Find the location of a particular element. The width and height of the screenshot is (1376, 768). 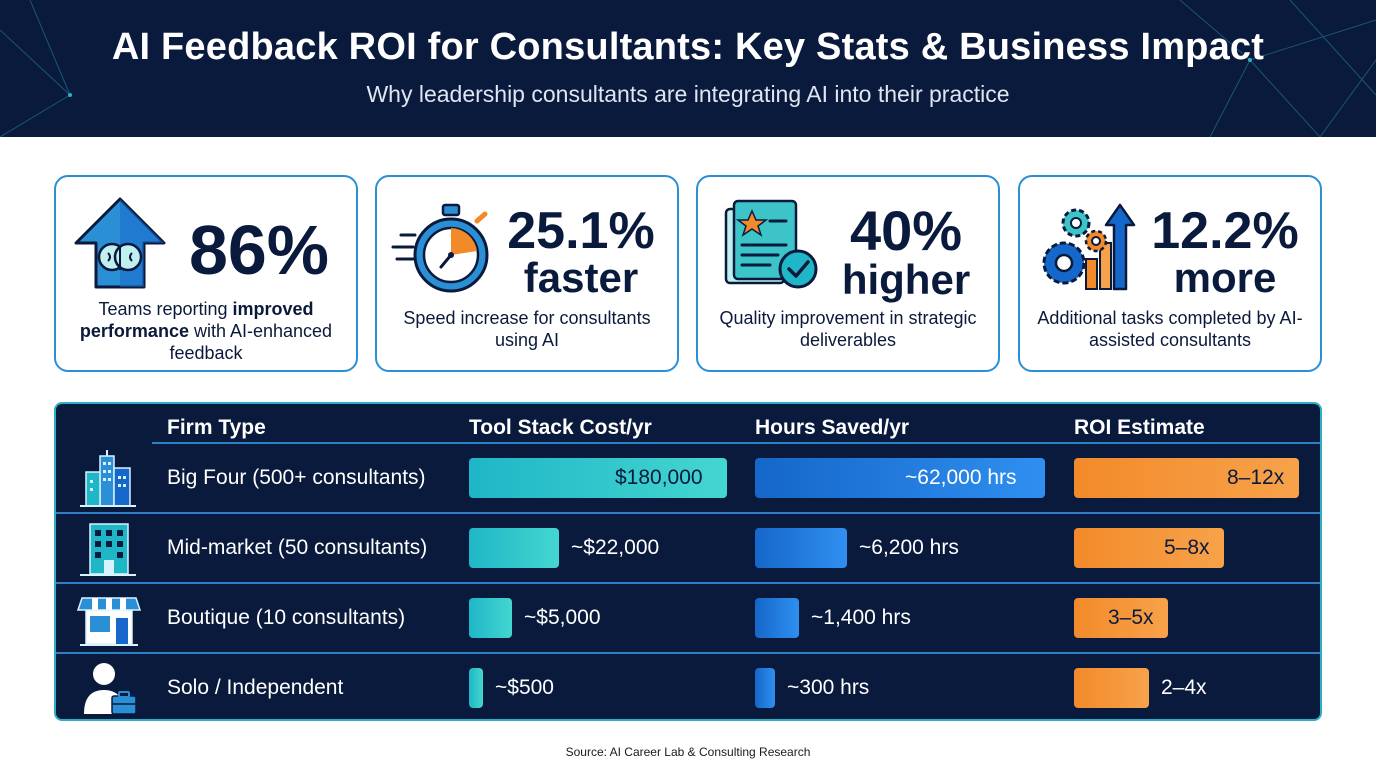

firm-type-label: Mid-market (50 consultants) is located at coordinates (297, 547).